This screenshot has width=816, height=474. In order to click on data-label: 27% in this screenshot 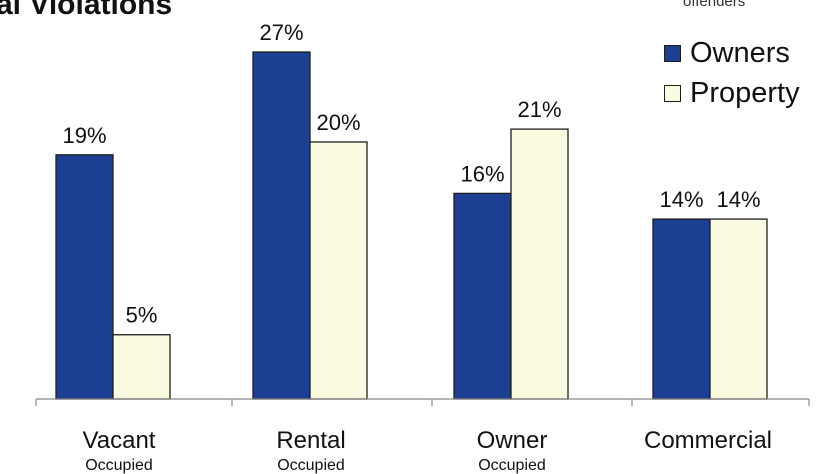, I will do `click(281, 32)`.